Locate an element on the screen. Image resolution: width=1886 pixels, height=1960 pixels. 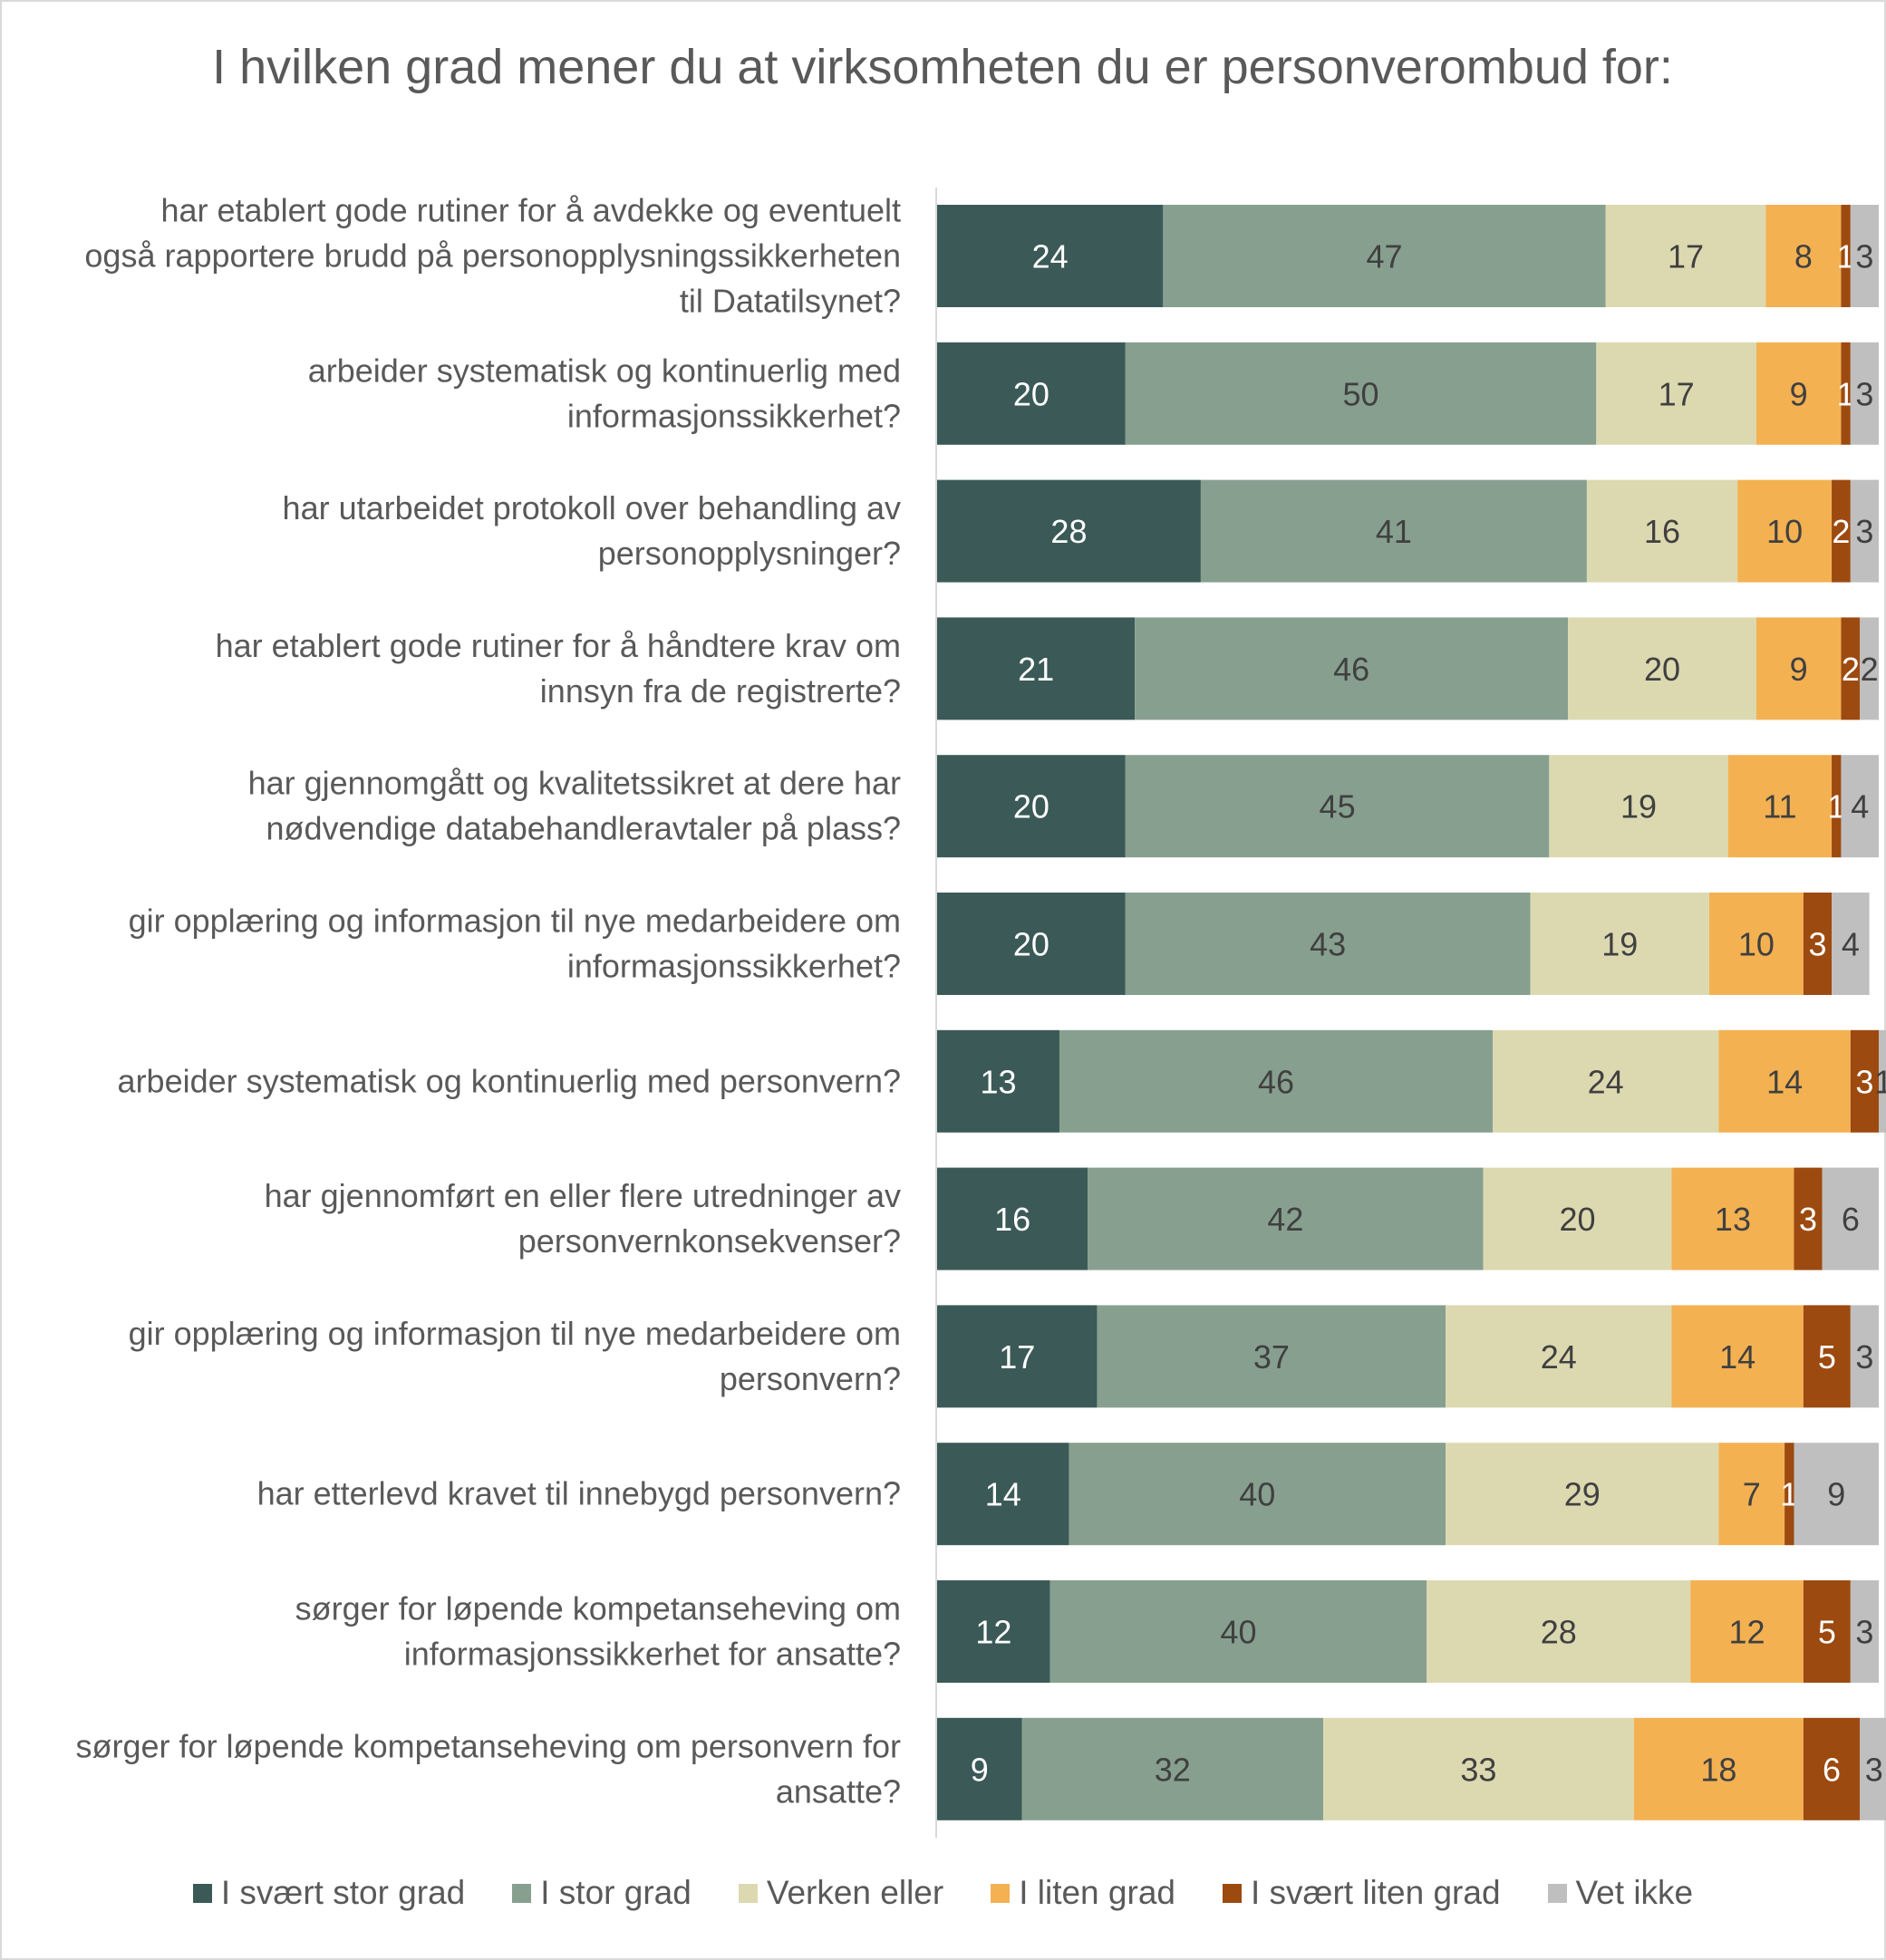
data-label: 46 is located at coordinates (1351, 669).